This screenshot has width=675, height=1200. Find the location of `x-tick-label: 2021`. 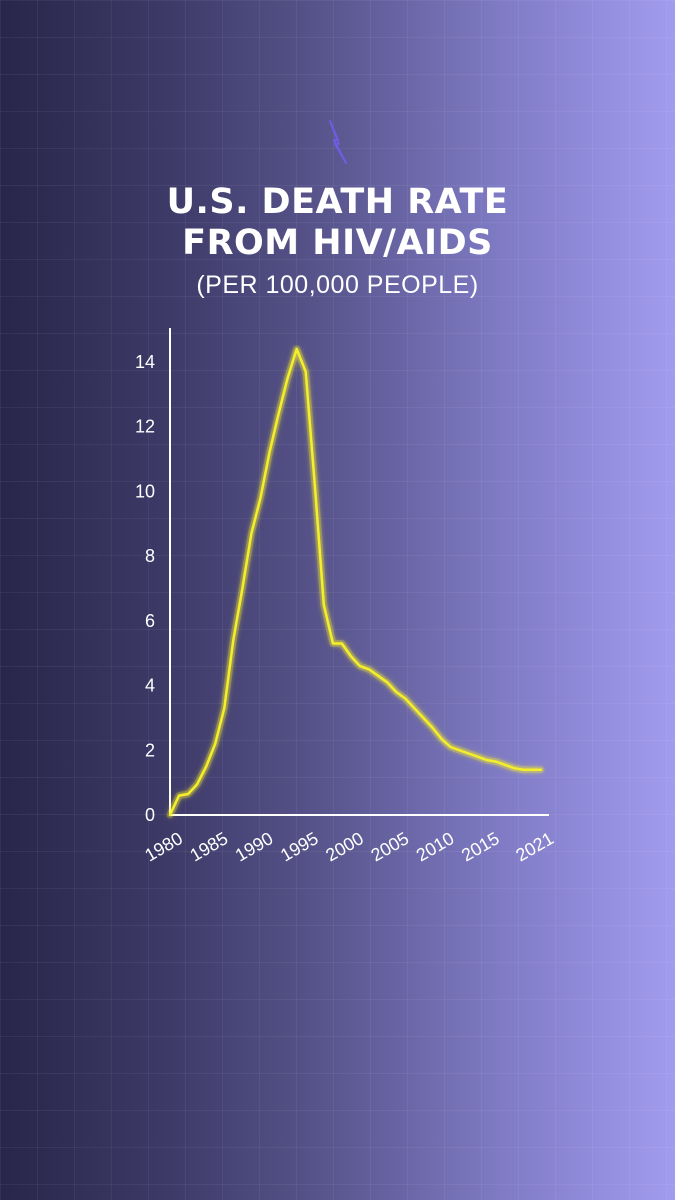

x-tick-label: 2021 is located at coordinates (534, 846).